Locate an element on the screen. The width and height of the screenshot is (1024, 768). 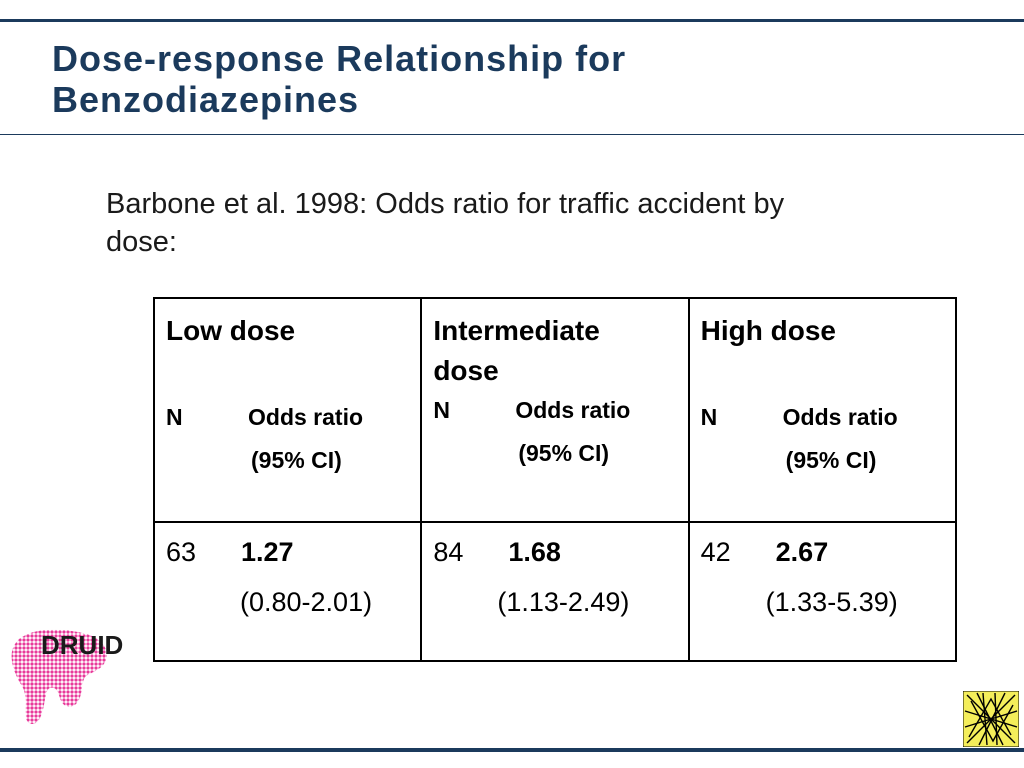
header-title-line-1: High dose is located at coordinates (768, 330).